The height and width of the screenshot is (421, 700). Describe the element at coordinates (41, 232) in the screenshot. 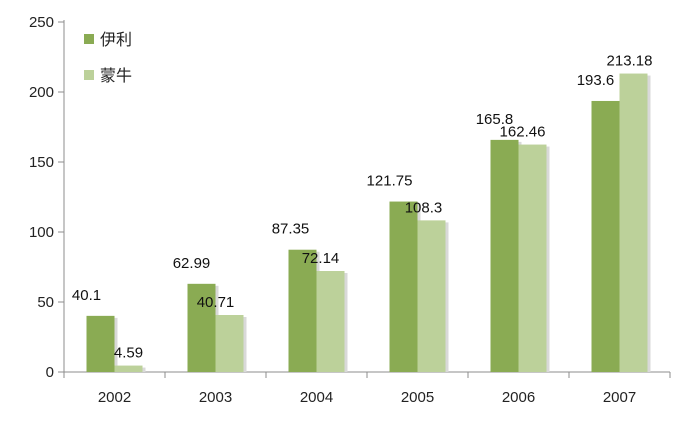

I see `y-tick-label: 100` at that location.